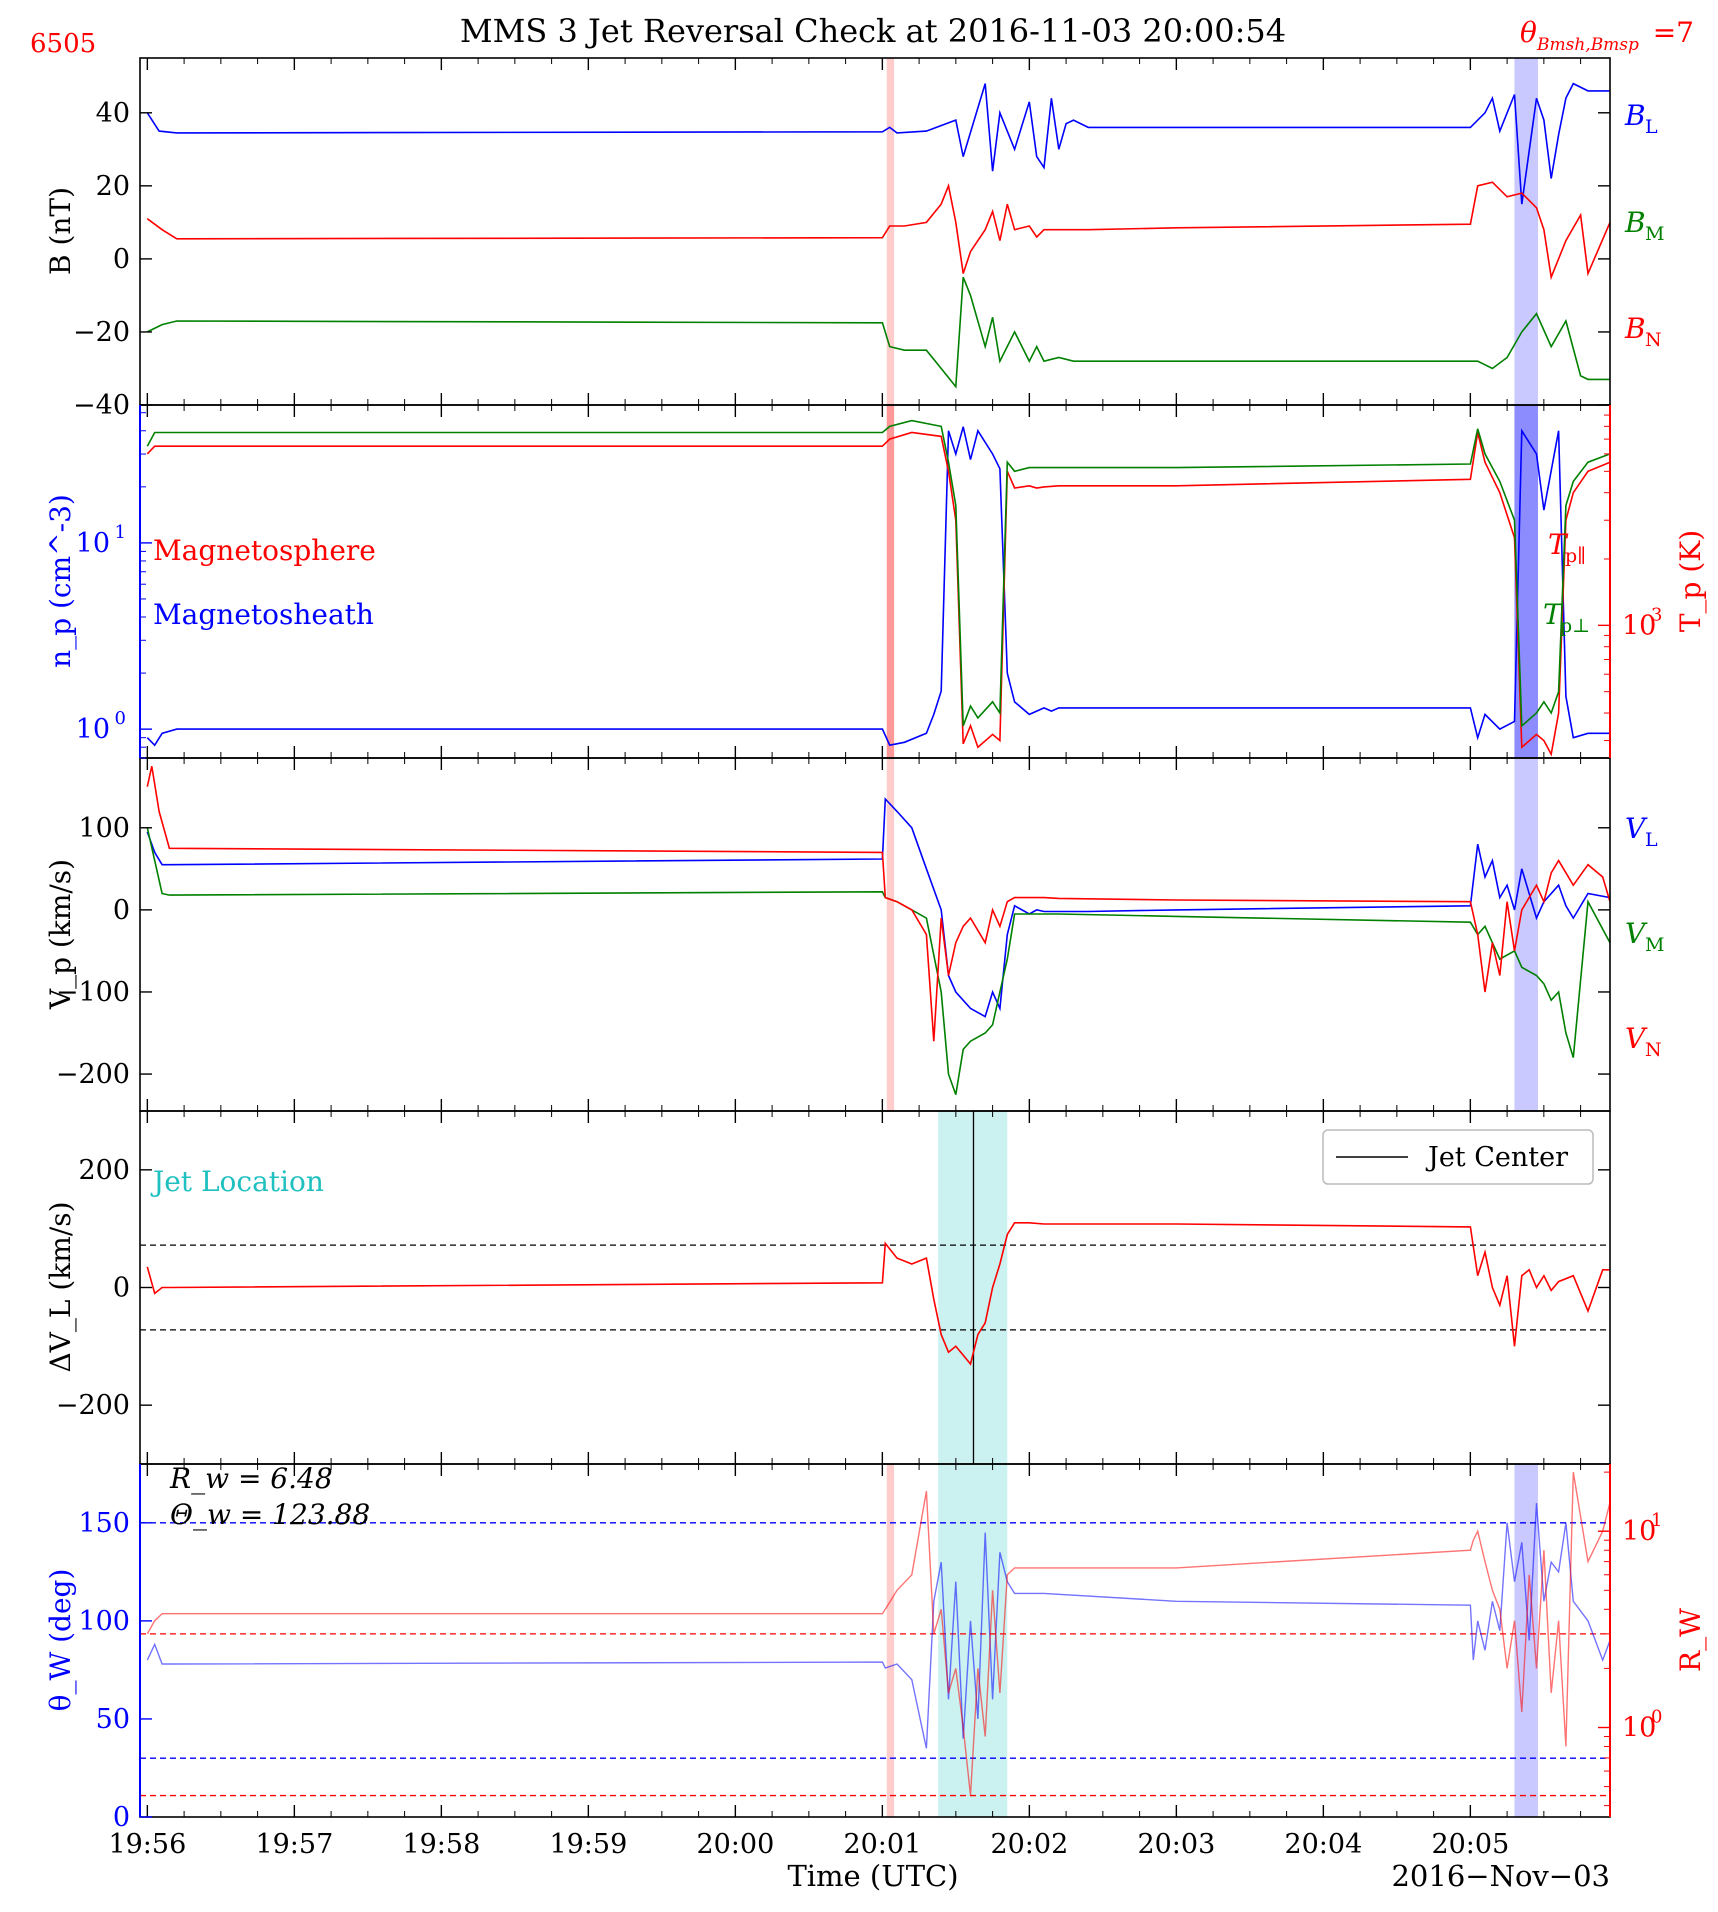  Describe the element at coordinates (878, 1294) in the screenshot. I see `series-line-dVL` at that location.